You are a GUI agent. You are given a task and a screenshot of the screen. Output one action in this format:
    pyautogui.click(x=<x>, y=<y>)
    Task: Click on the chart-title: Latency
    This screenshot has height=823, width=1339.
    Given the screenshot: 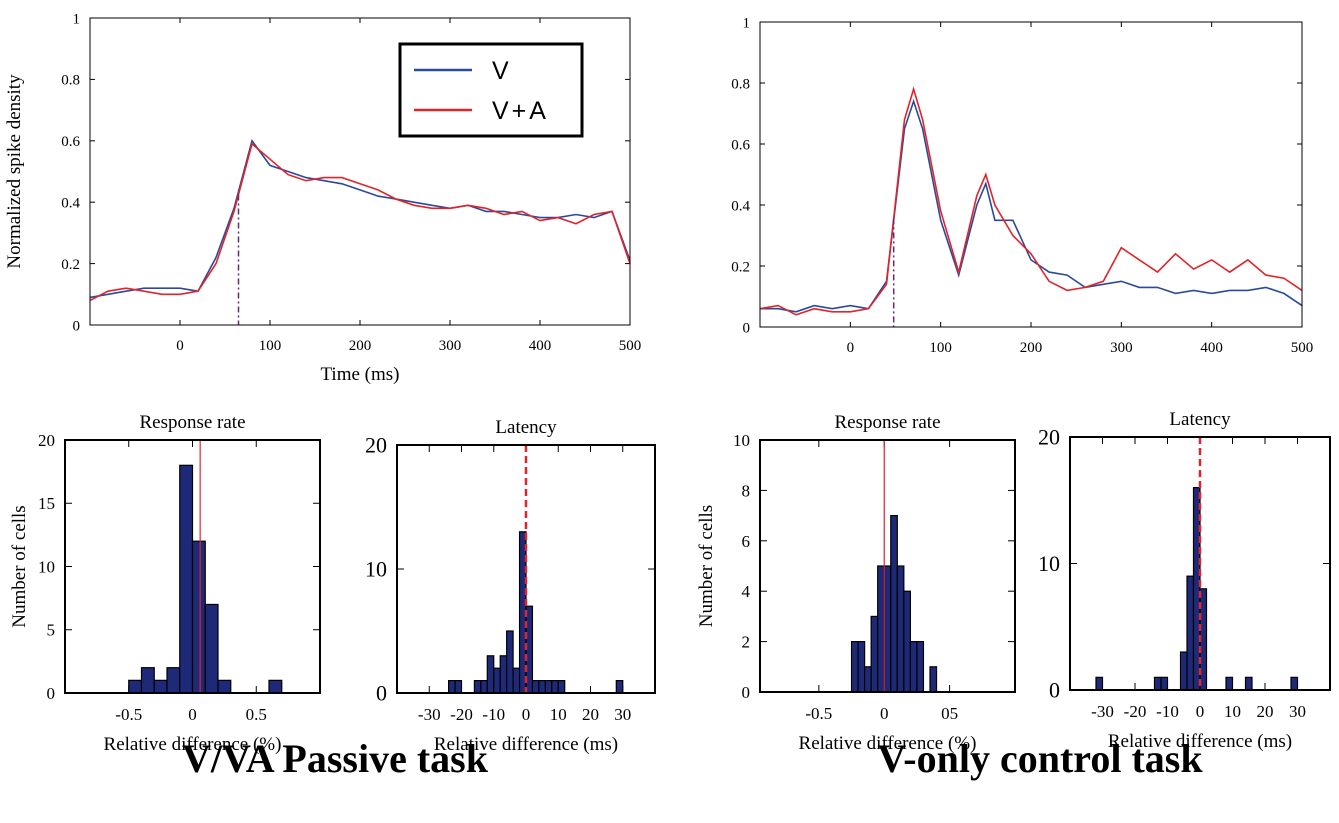 What is the action you would take?
    pyautogui.click(x=1200, y=419)
    